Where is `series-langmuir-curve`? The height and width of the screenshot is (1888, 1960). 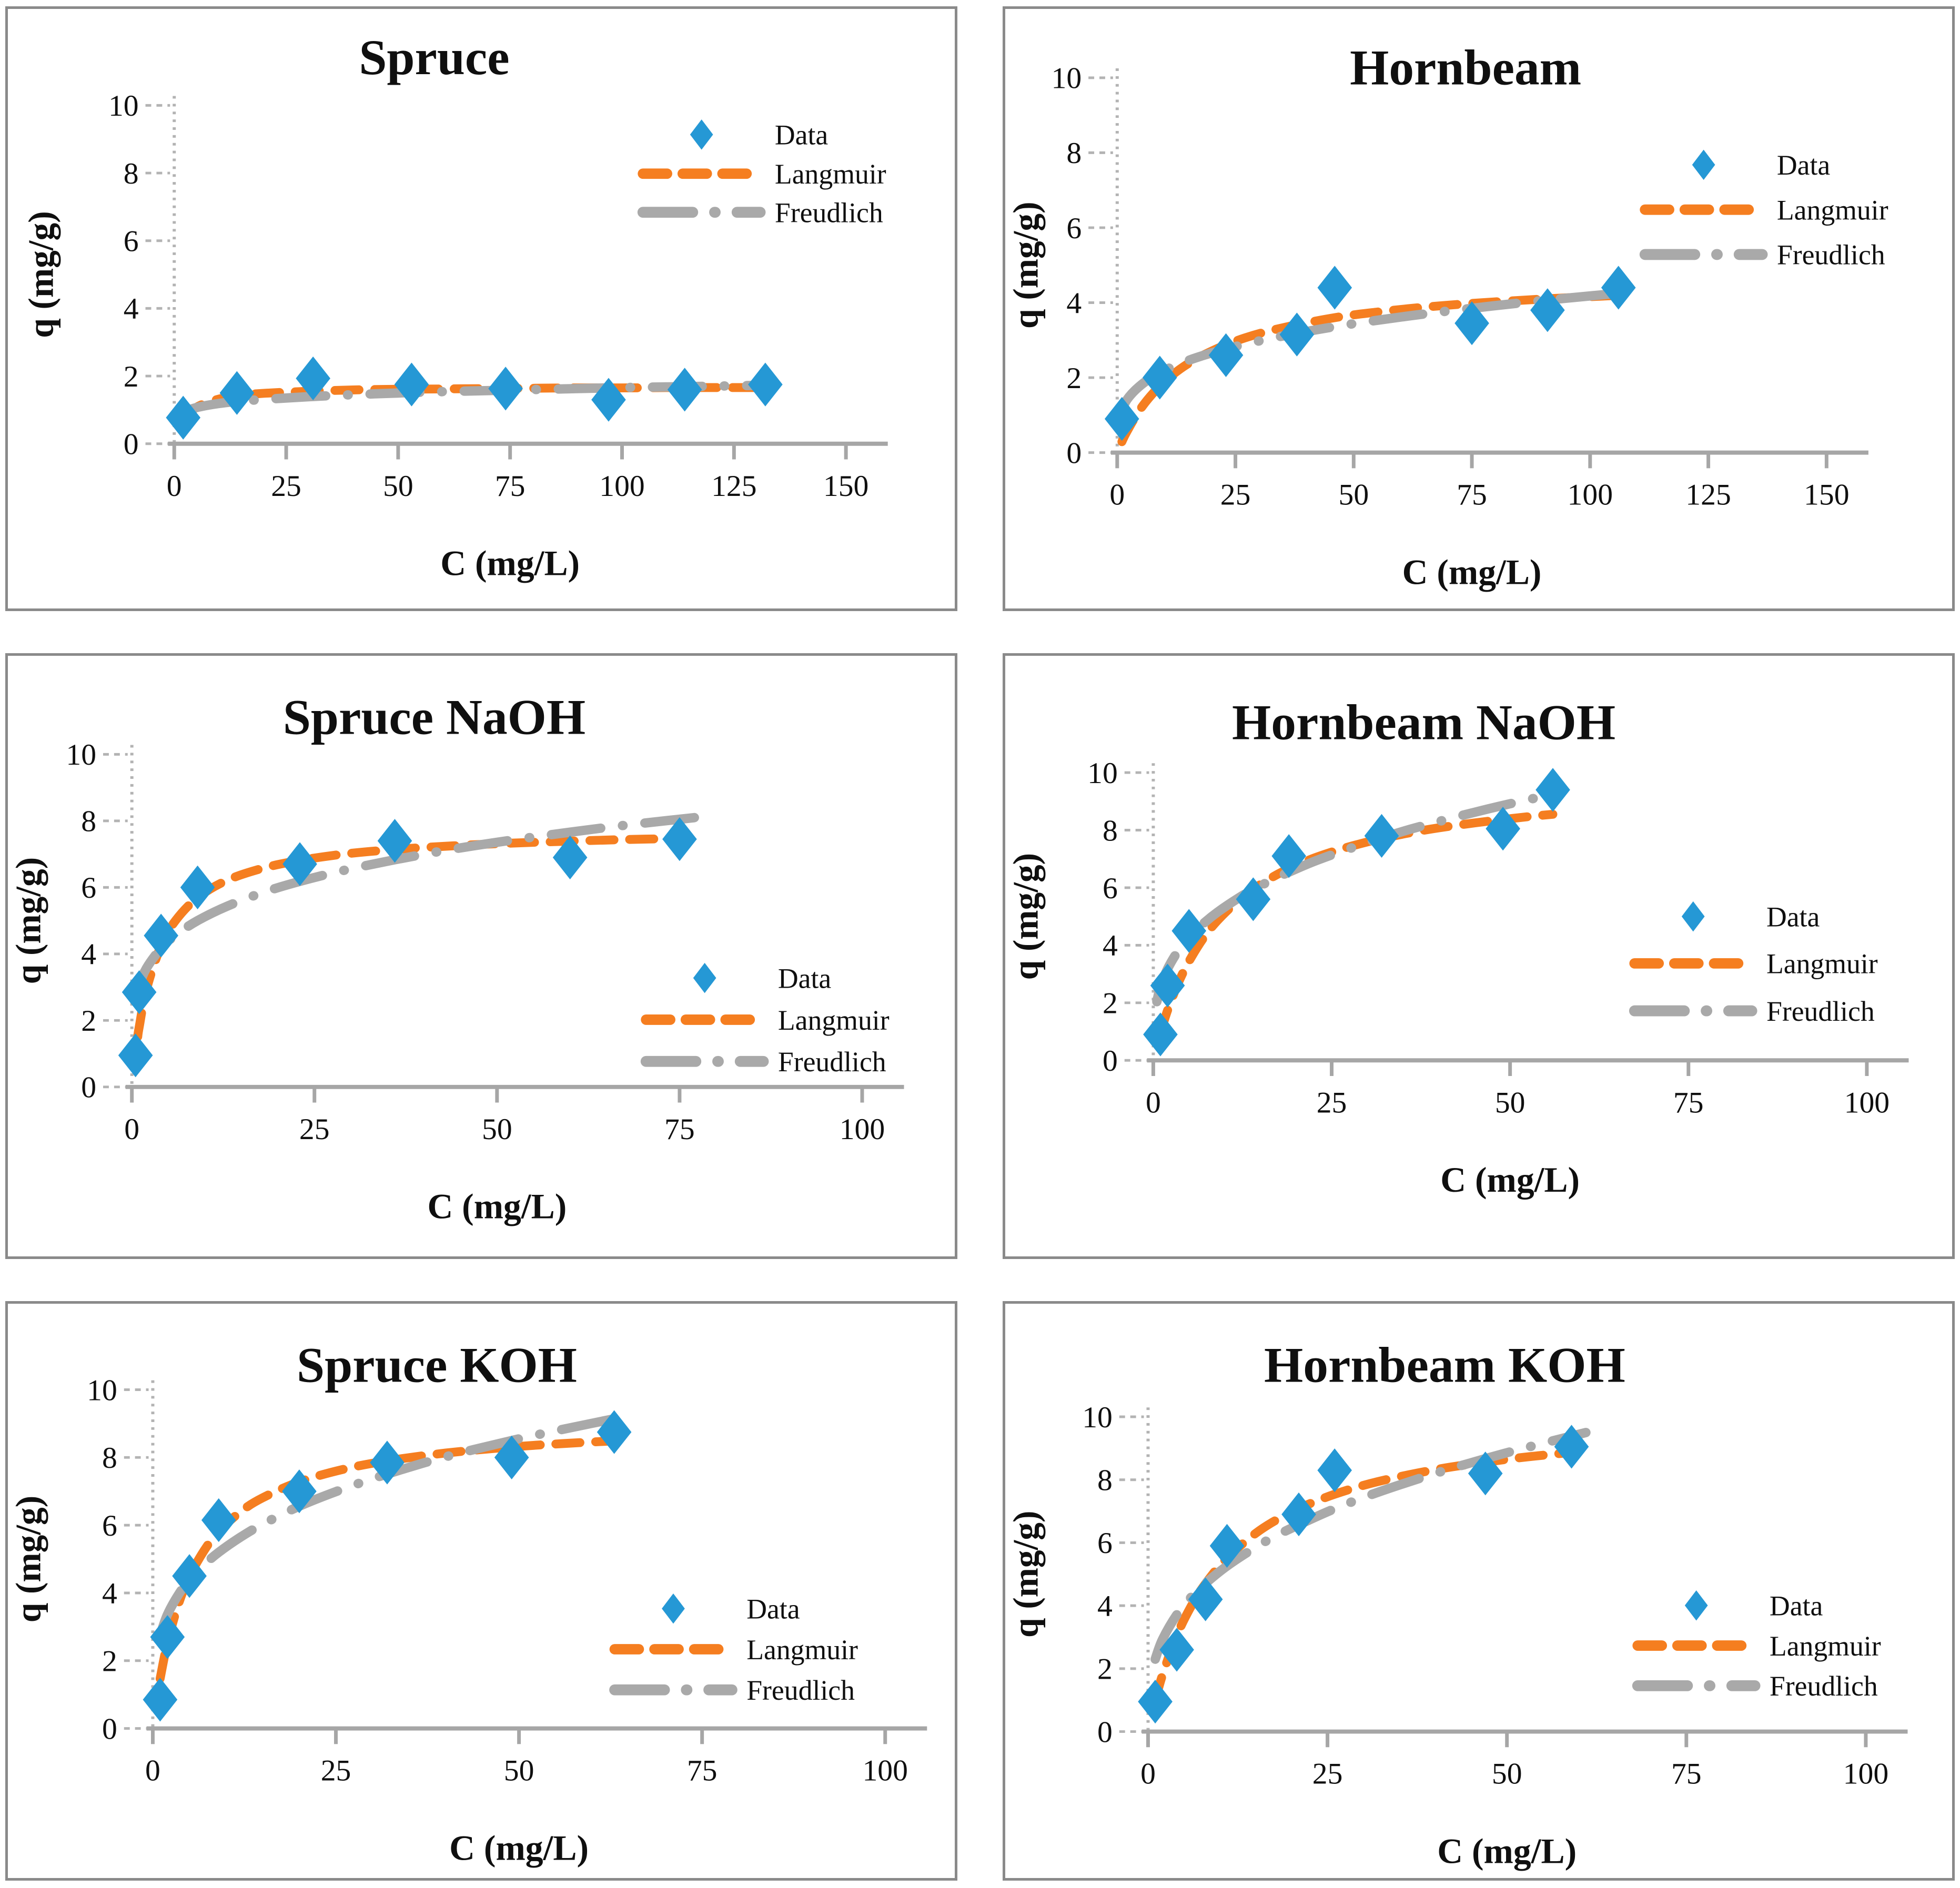
series-langmuir-curve is located at coordinates (408, 937).